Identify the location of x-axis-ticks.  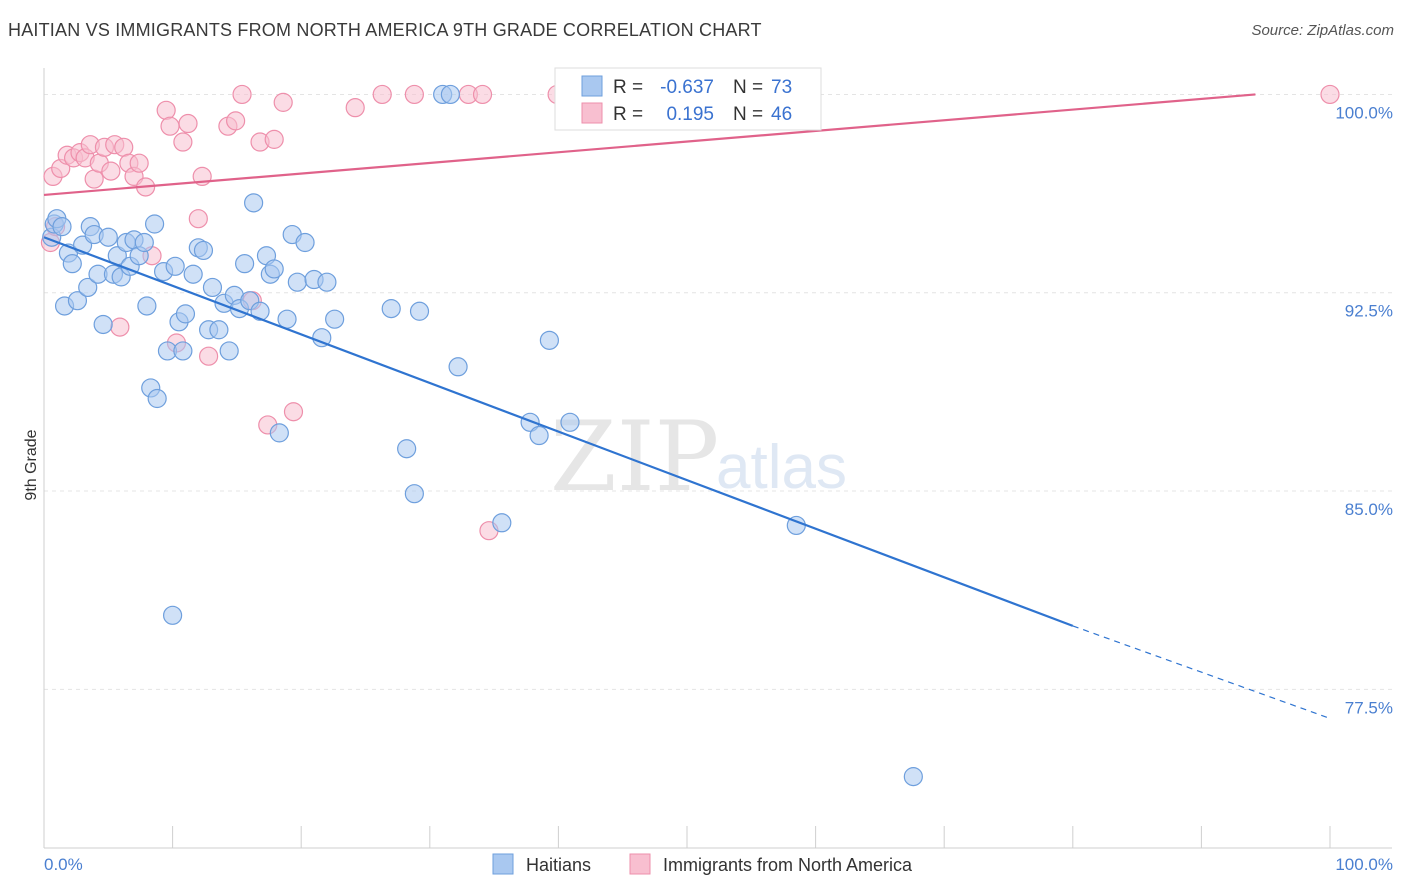
(687, 837).